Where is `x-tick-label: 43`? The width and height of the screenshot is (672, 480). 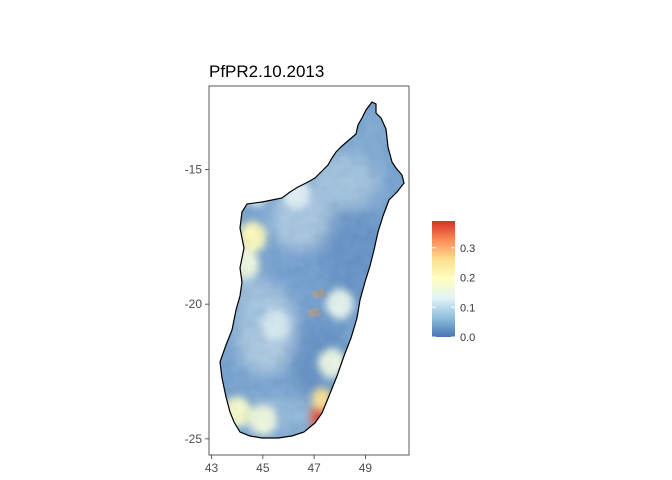
x-tick-label: 43 is located at coordinates (212, 468).